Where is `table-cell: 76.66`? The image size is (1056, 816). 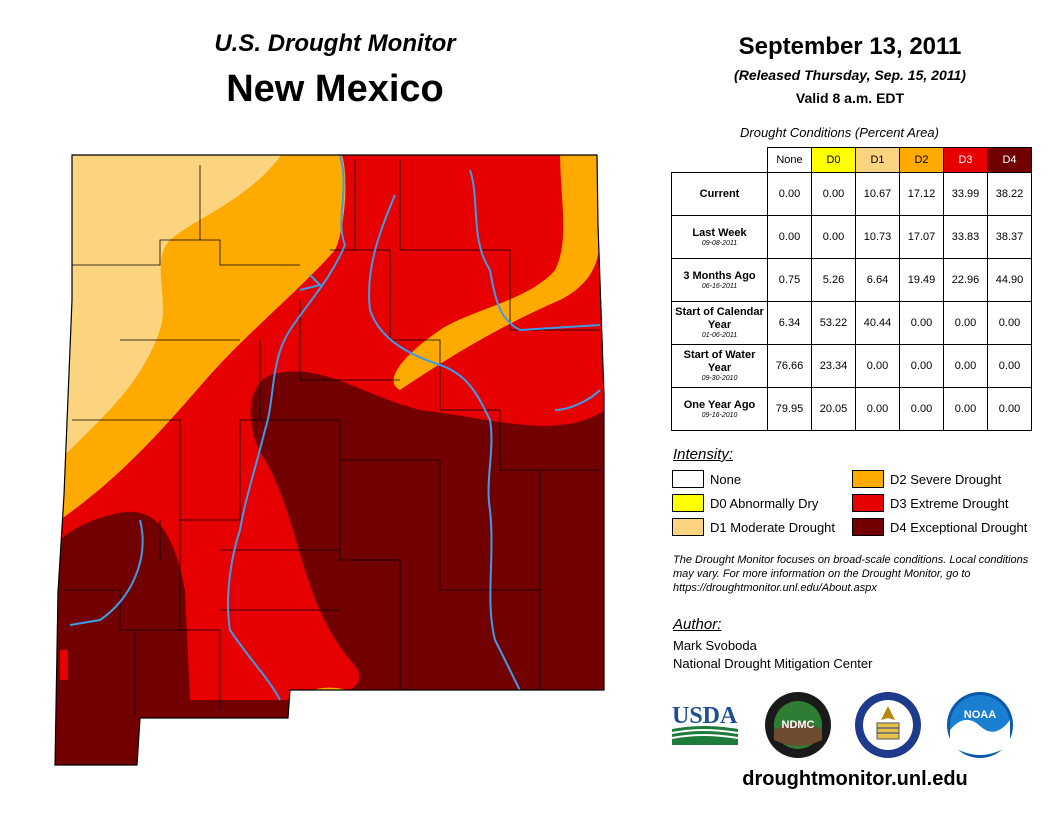
table-cell: 76.66 is located at coordinates (789, 366).